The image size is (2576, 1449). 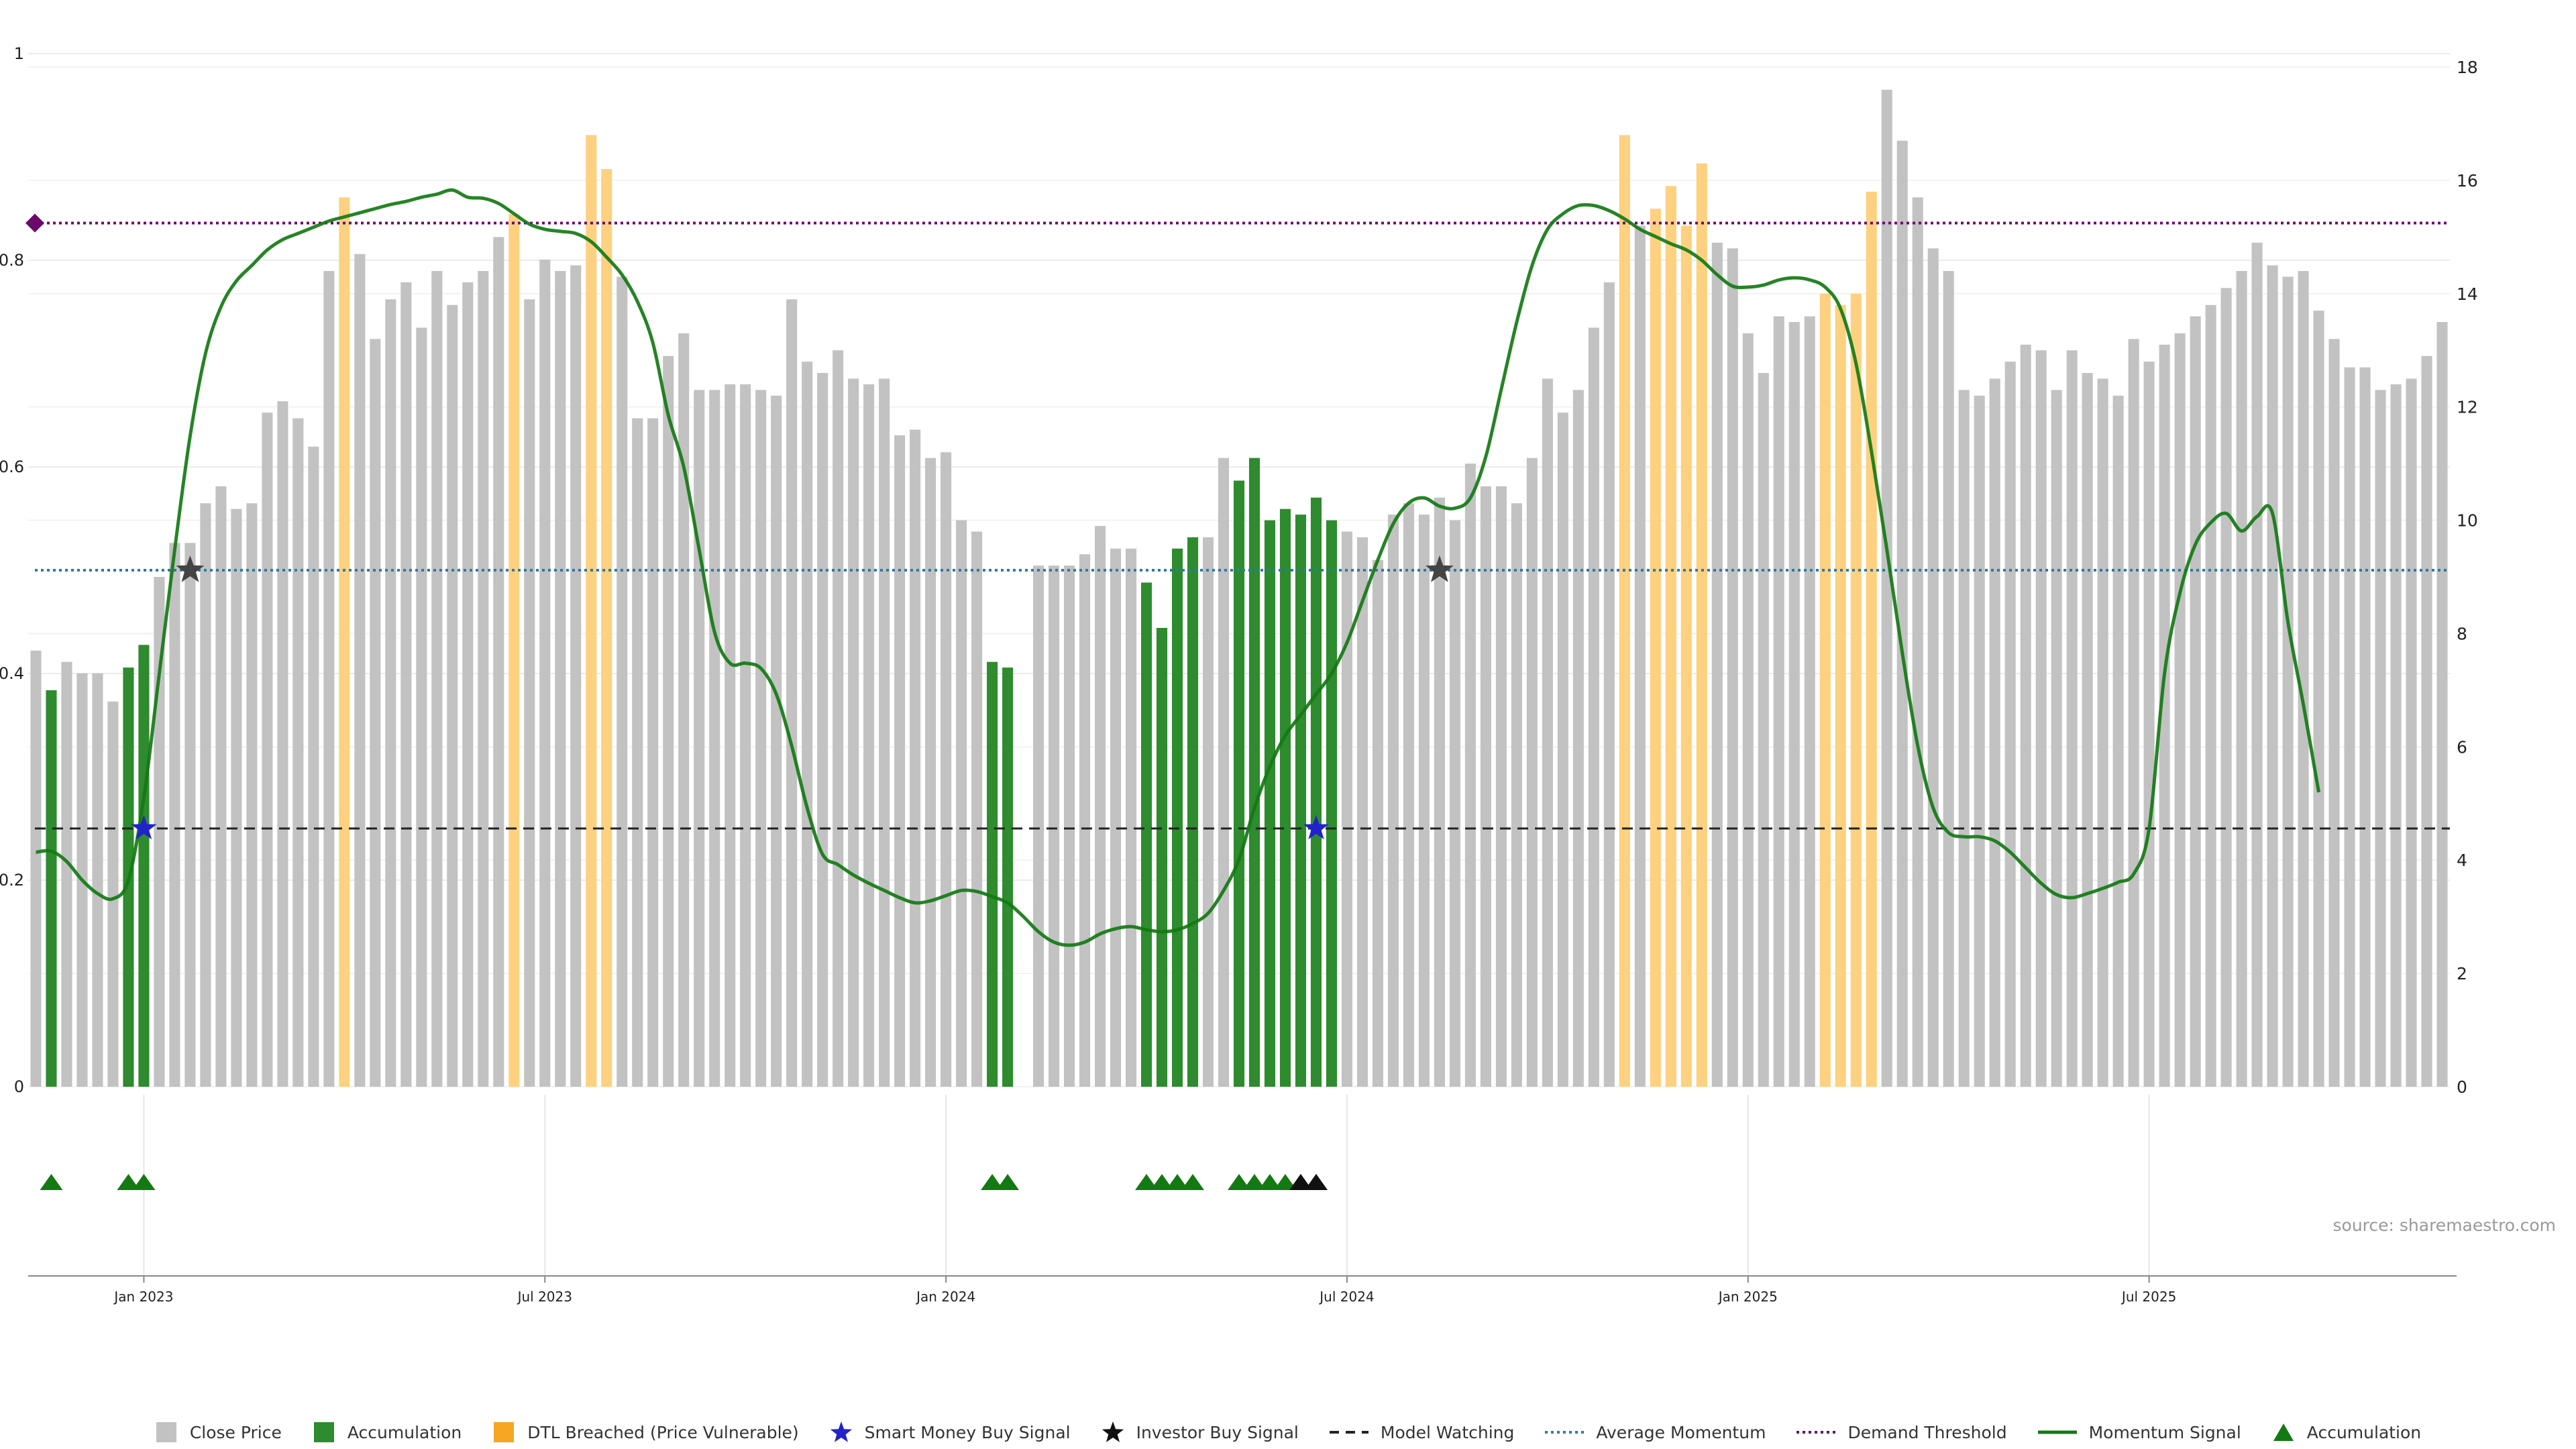 I want to click on x-tick-label: Jan 2025, so click(x=1747, y=1297).